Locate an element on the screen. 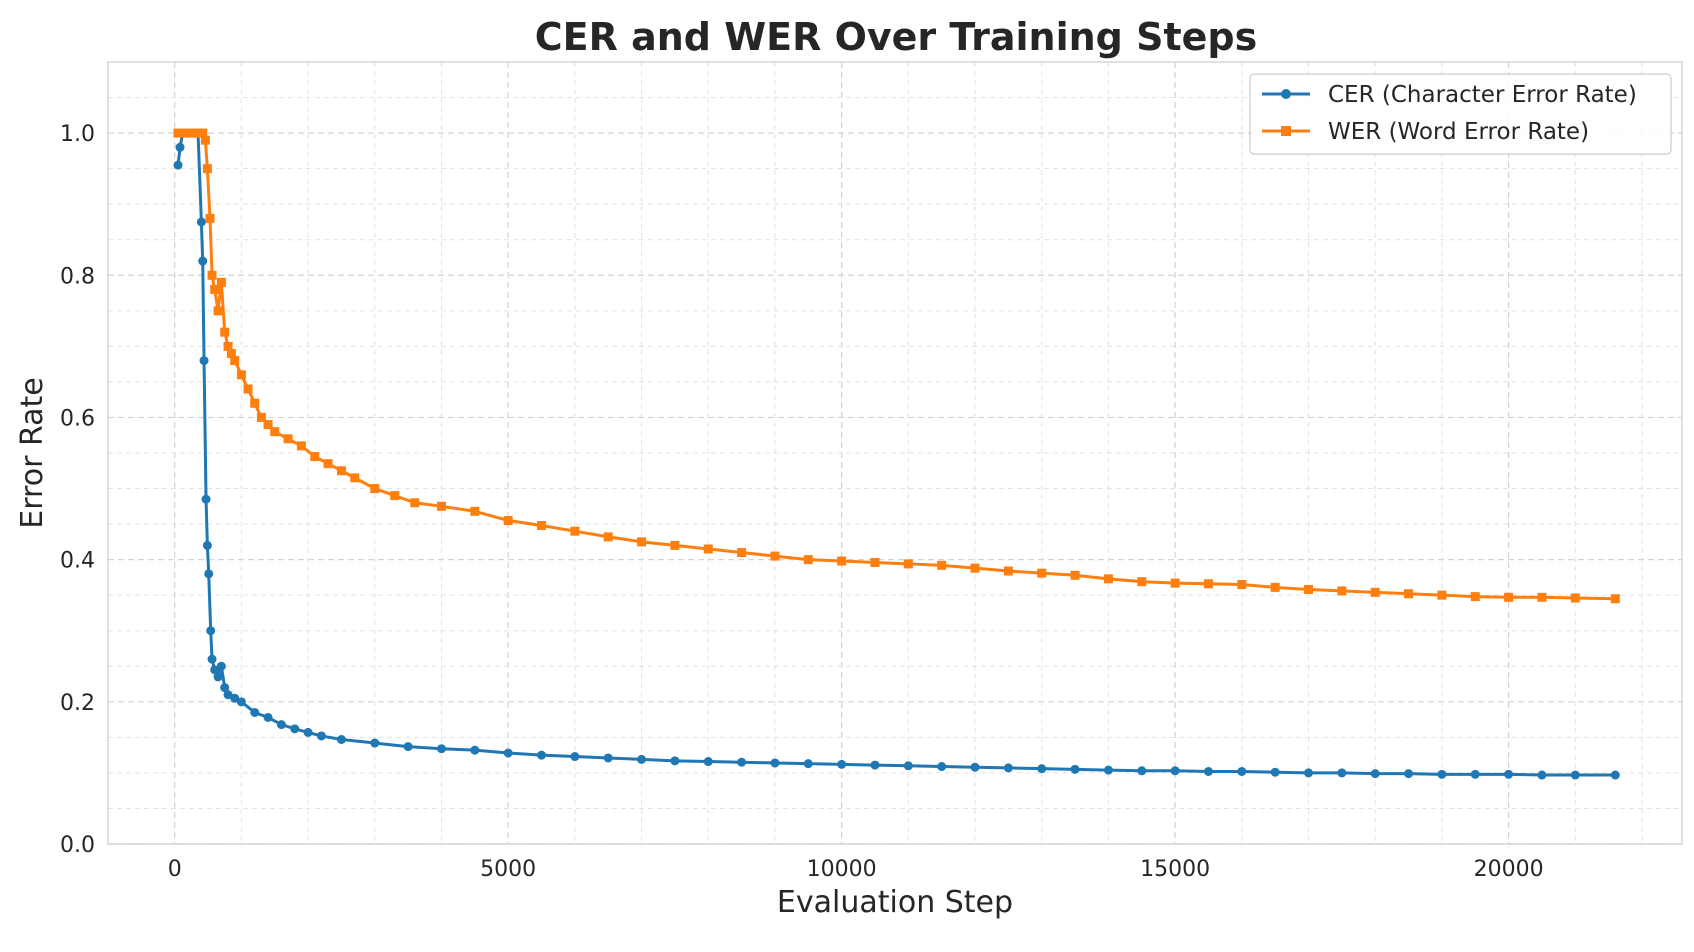  x-tick-label: 10000 is located at coordinates (842, 869).